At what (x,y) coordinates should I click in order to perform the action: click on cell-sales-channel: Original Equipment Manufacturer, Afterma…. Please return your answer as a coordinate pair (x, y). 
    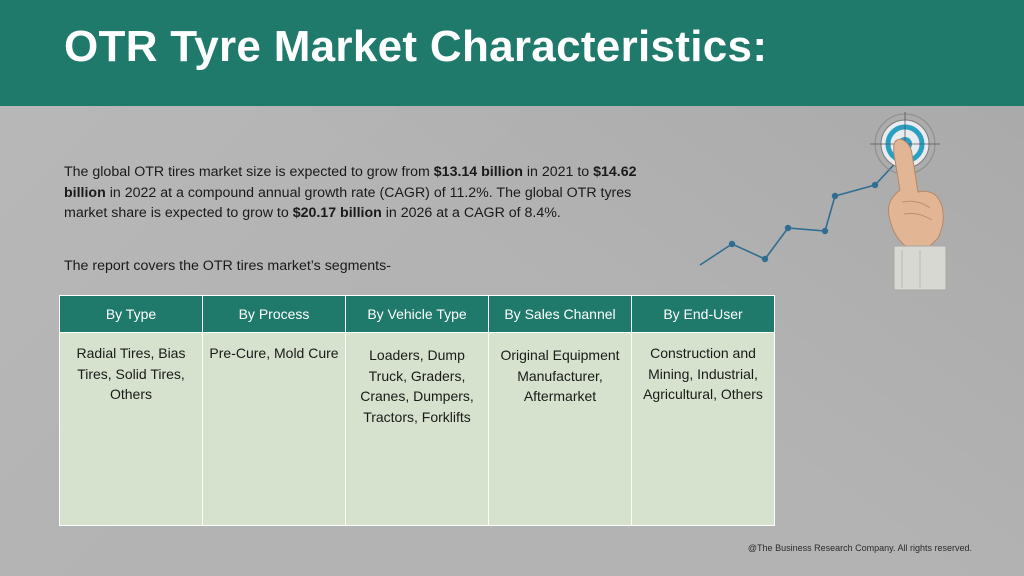
    Looking at the image, I should click on (560, 429).